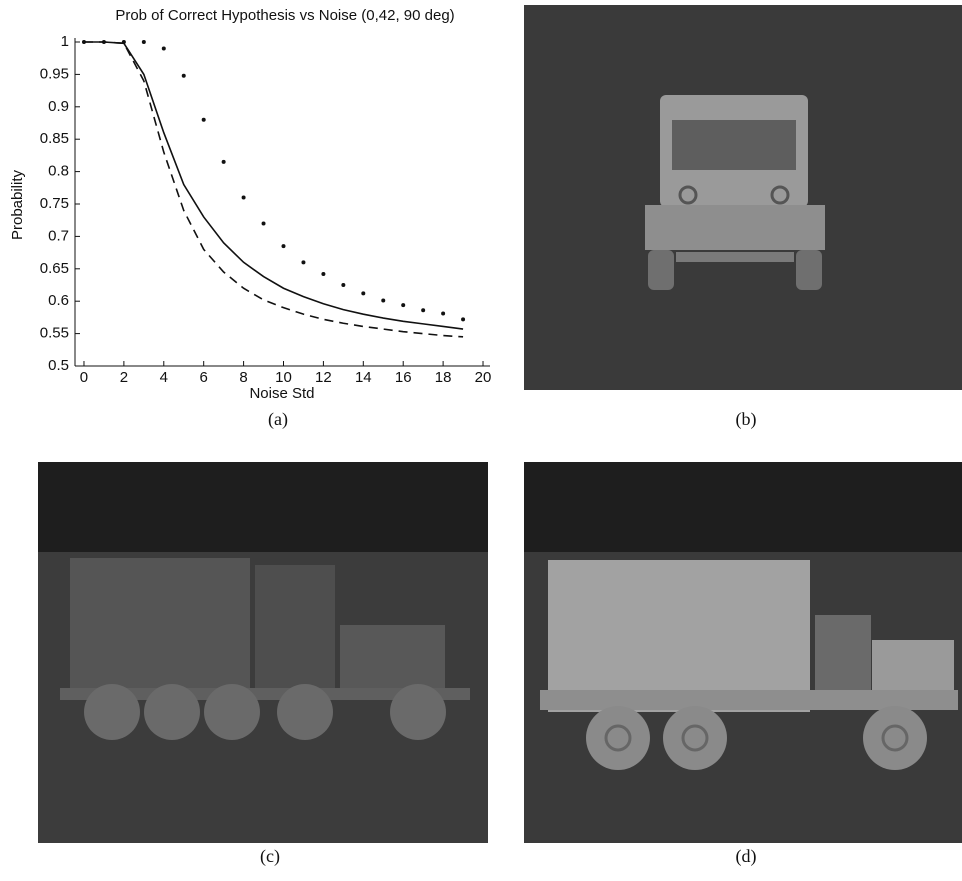  I want to click on caption: (b), so click(746, 419).